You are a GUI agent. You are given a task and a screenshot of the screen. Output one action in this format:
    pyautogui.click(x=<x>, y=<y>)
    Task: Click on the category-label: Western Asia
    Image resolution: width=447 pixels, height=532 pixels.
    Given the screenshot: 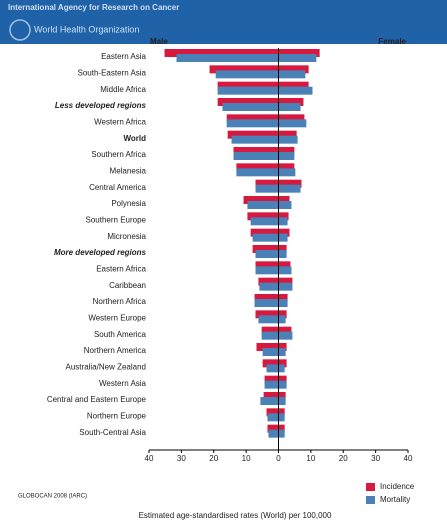 What is the action you would take?
    pyautogui.click(x=123, y=383)
    